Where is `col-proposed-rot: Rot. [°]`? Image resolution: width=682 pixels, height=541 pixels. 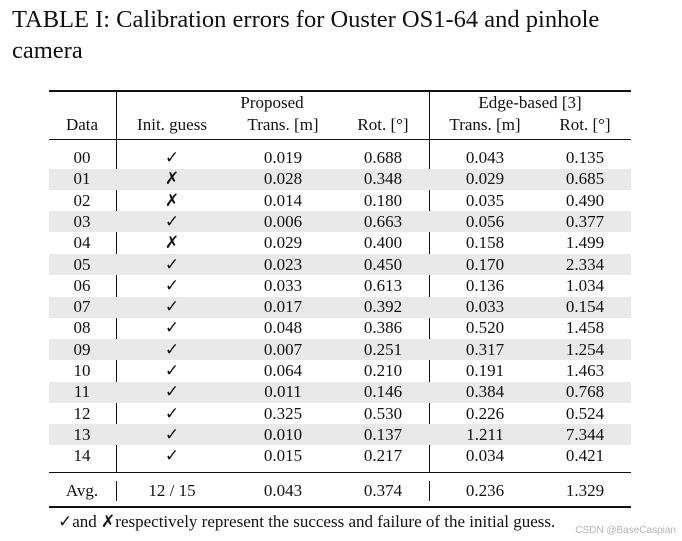
col-proposed-rot: Rot. [°] is located at coordinates (383, 124).